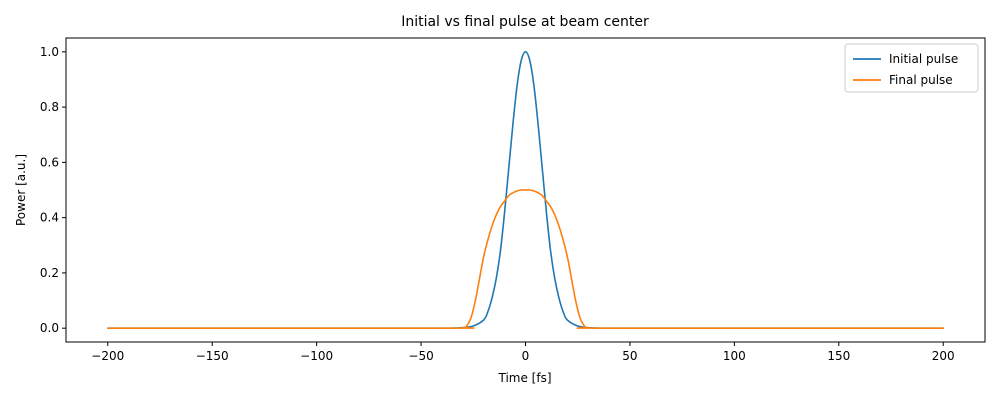 This screenshot has width=1000, height=400. What do you see at coordinates (49, 273) in the screenshot?
I see `y-tick-label: 0.2` at bounding box center [49, 273].